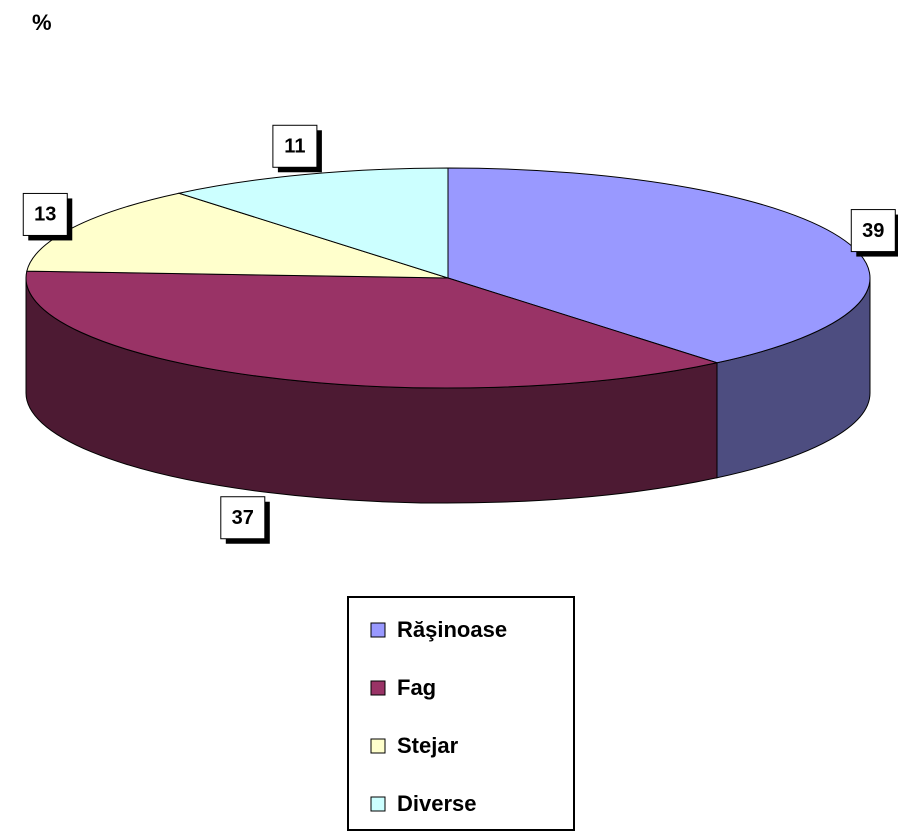  I want to click on data-label: 39, so click(873, 231).